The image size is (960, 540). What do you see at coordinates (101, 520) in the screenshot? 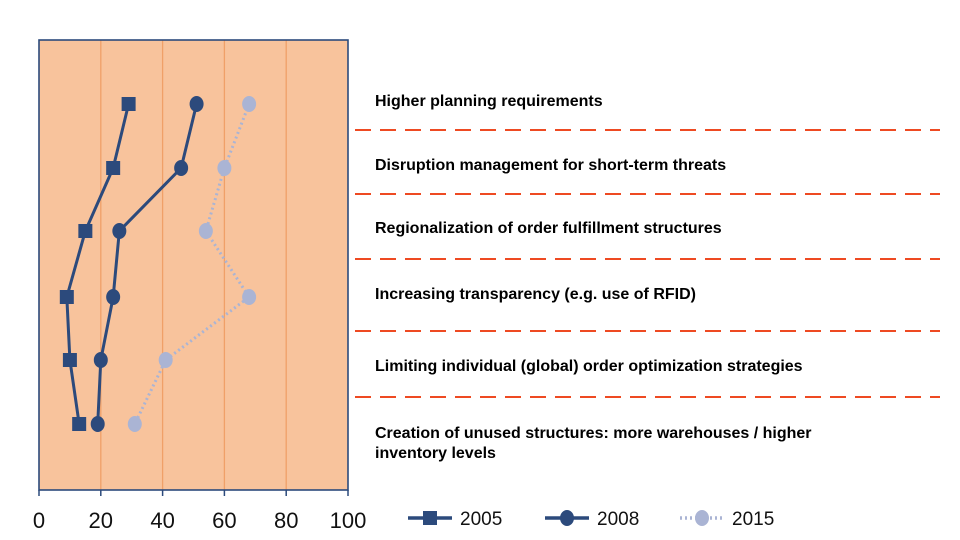
I see `x-tick-label: 20` at bounding box center [101, 520].